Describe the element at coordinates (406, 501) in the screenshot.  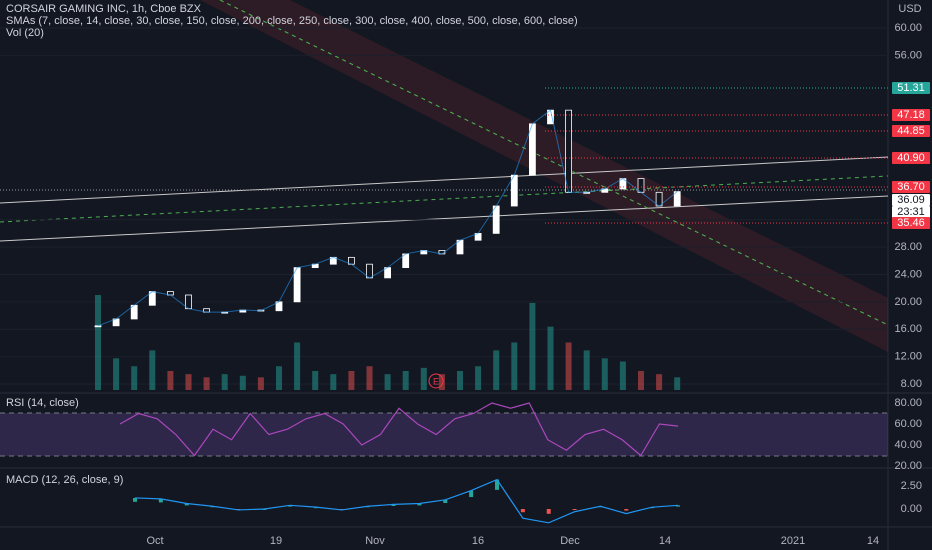
I see `macd-line` at that location.